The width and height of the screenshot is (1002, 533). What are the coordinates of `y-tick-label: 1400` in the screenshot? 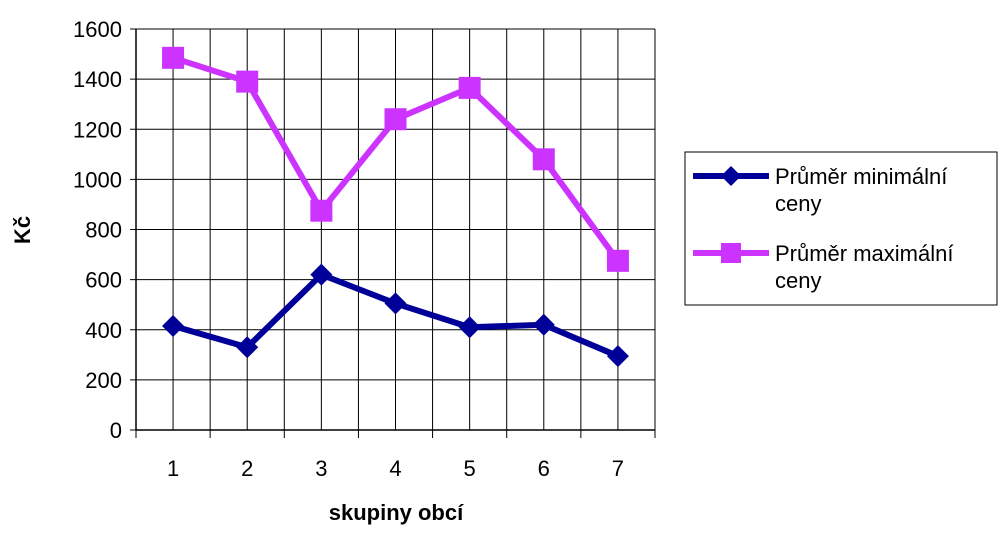 It's located at (97, 79).